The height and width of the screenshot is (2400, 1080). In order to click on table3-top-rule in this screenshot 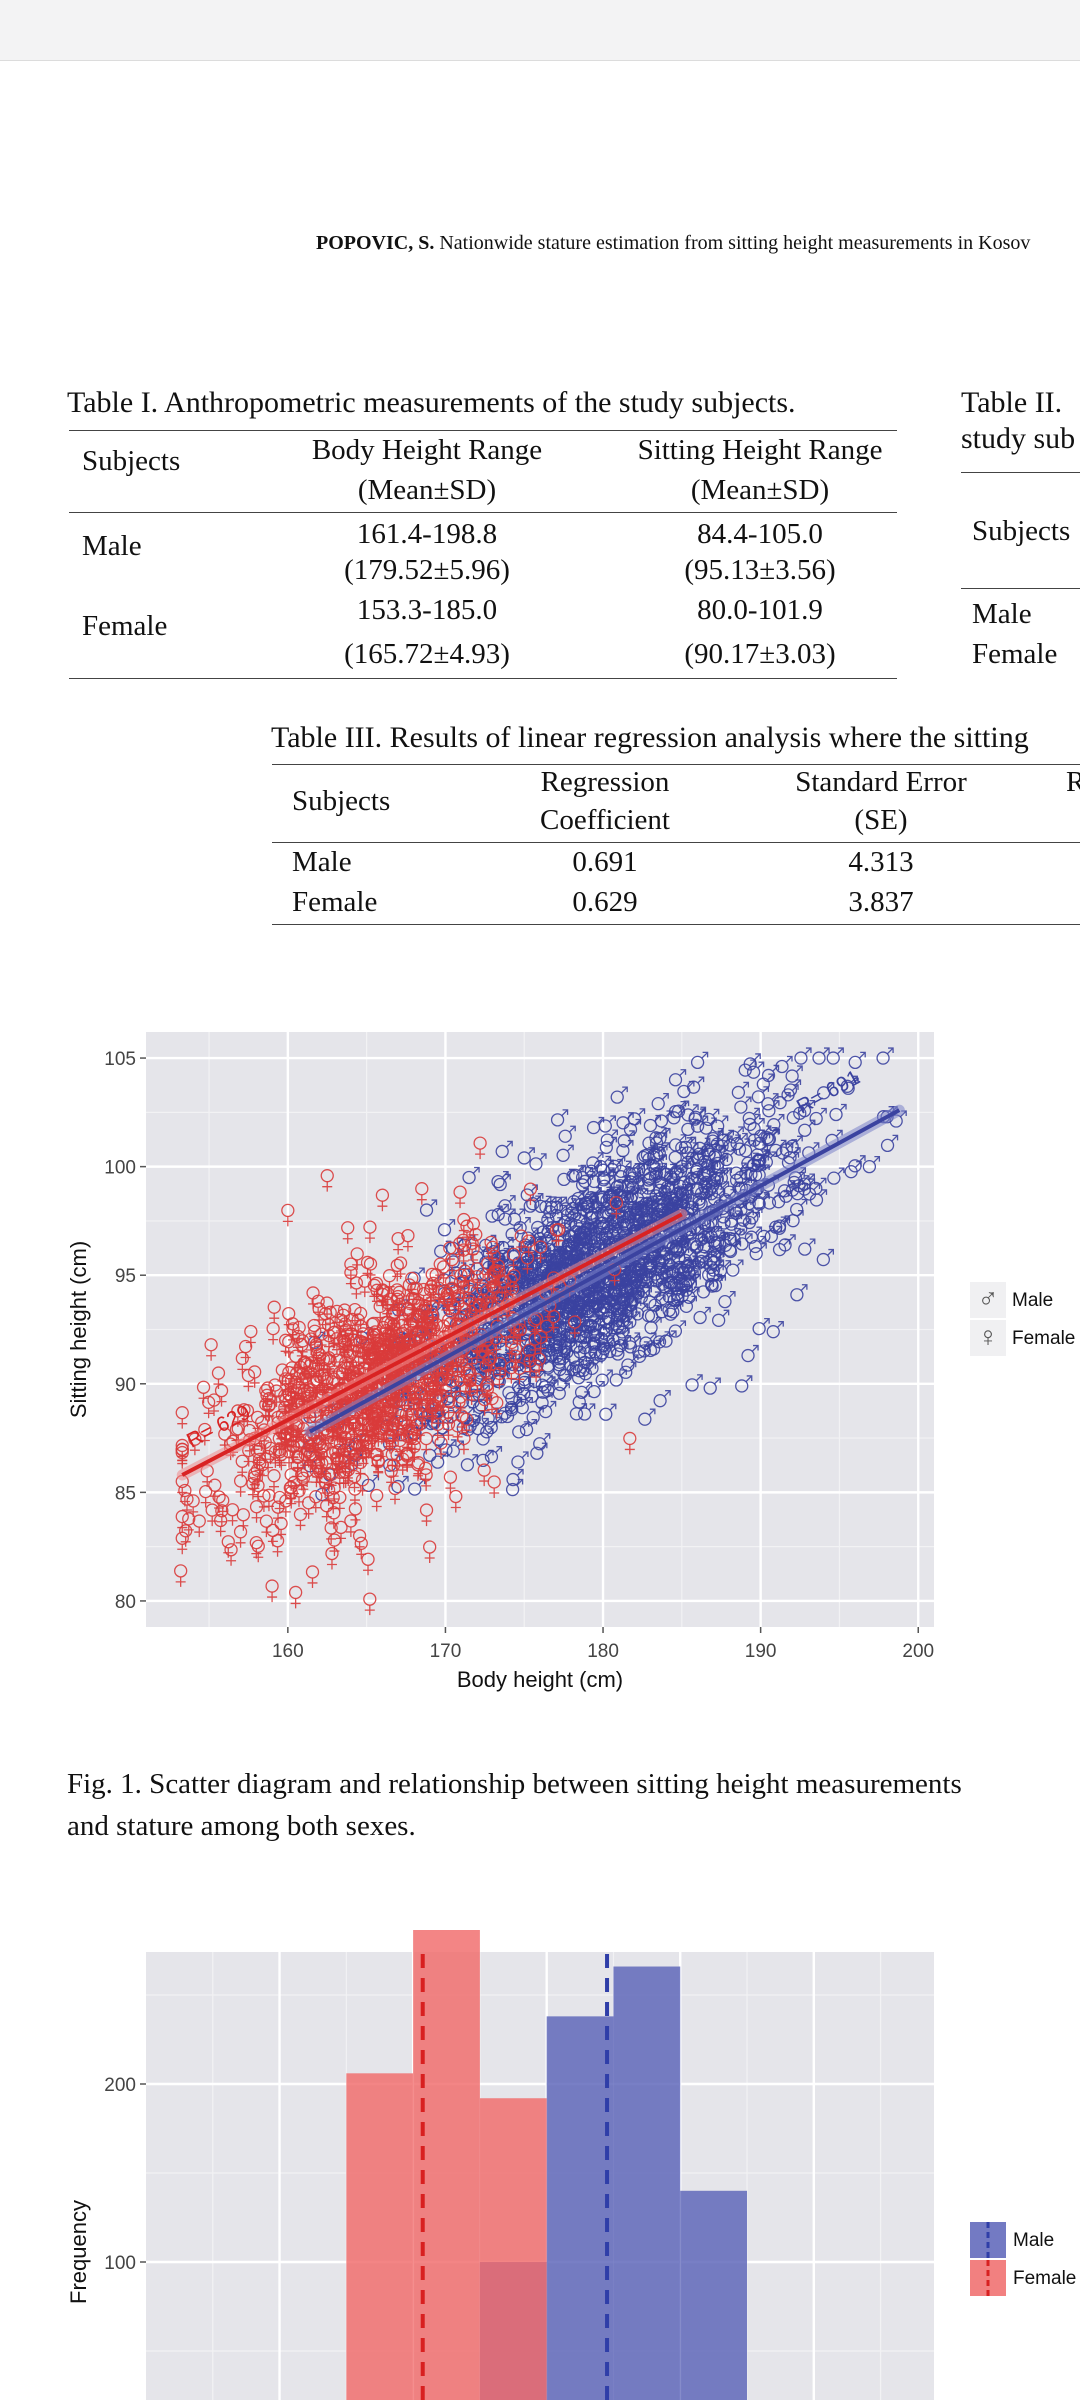, I will do `click(676, 764)`.